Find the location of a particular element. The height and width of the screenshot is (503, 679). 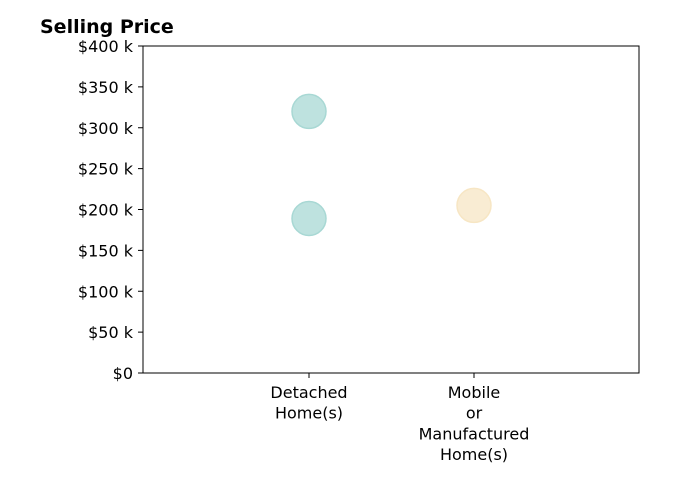

y-tick-label: $300 k is located at coordinates (106, 128).